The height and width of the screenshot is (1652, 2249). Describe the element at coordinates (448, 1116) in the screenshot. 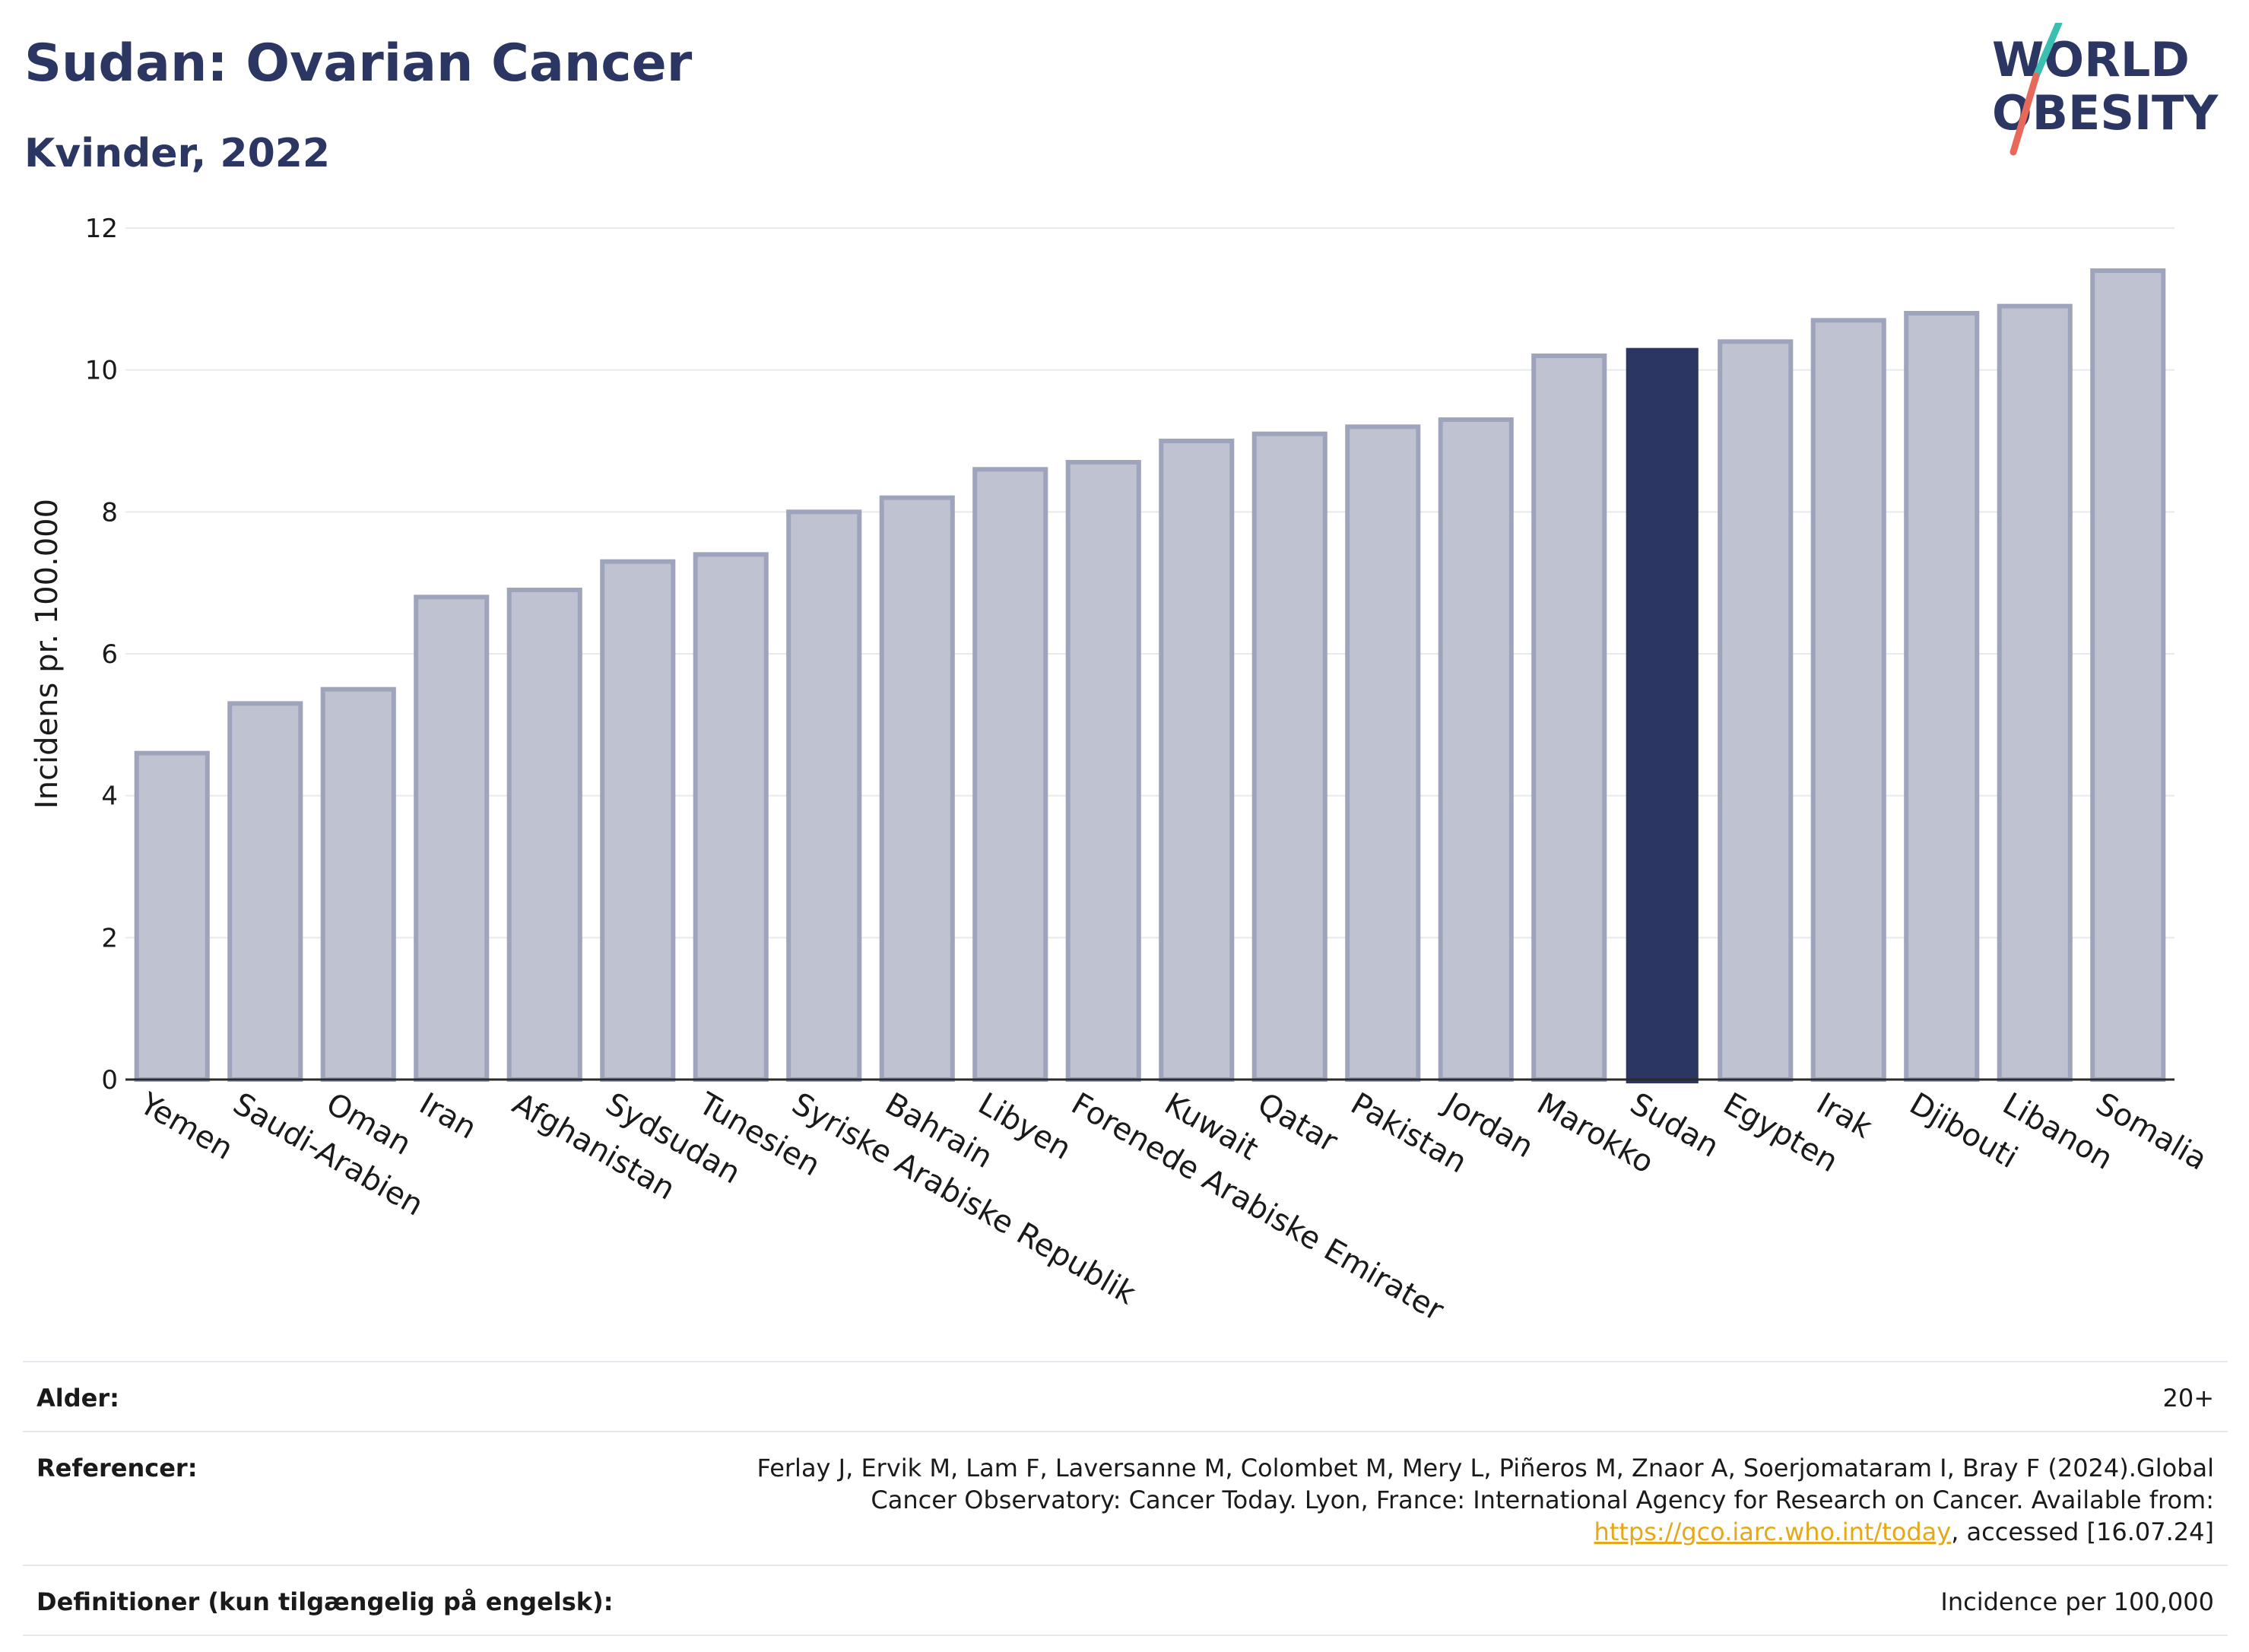

I see `x-tick-label: Iran` at that location.